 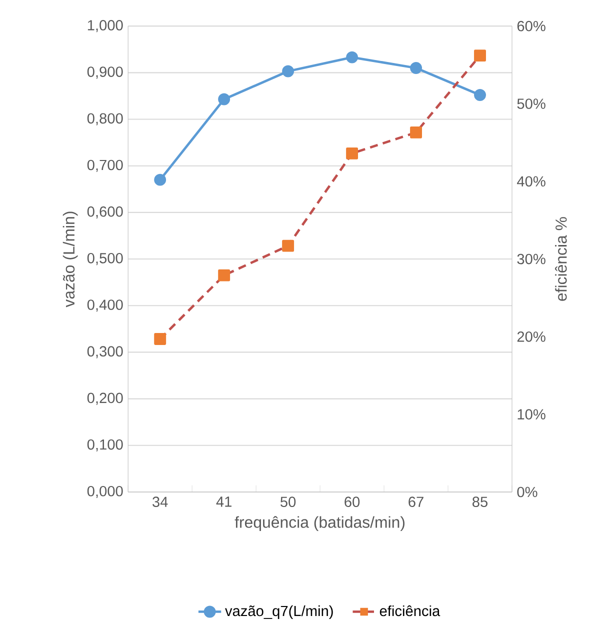 What do you see at coordinates (224, 501) in the screenshot?
I see `x-tick-label: 41` at bounding box center [224, 501].